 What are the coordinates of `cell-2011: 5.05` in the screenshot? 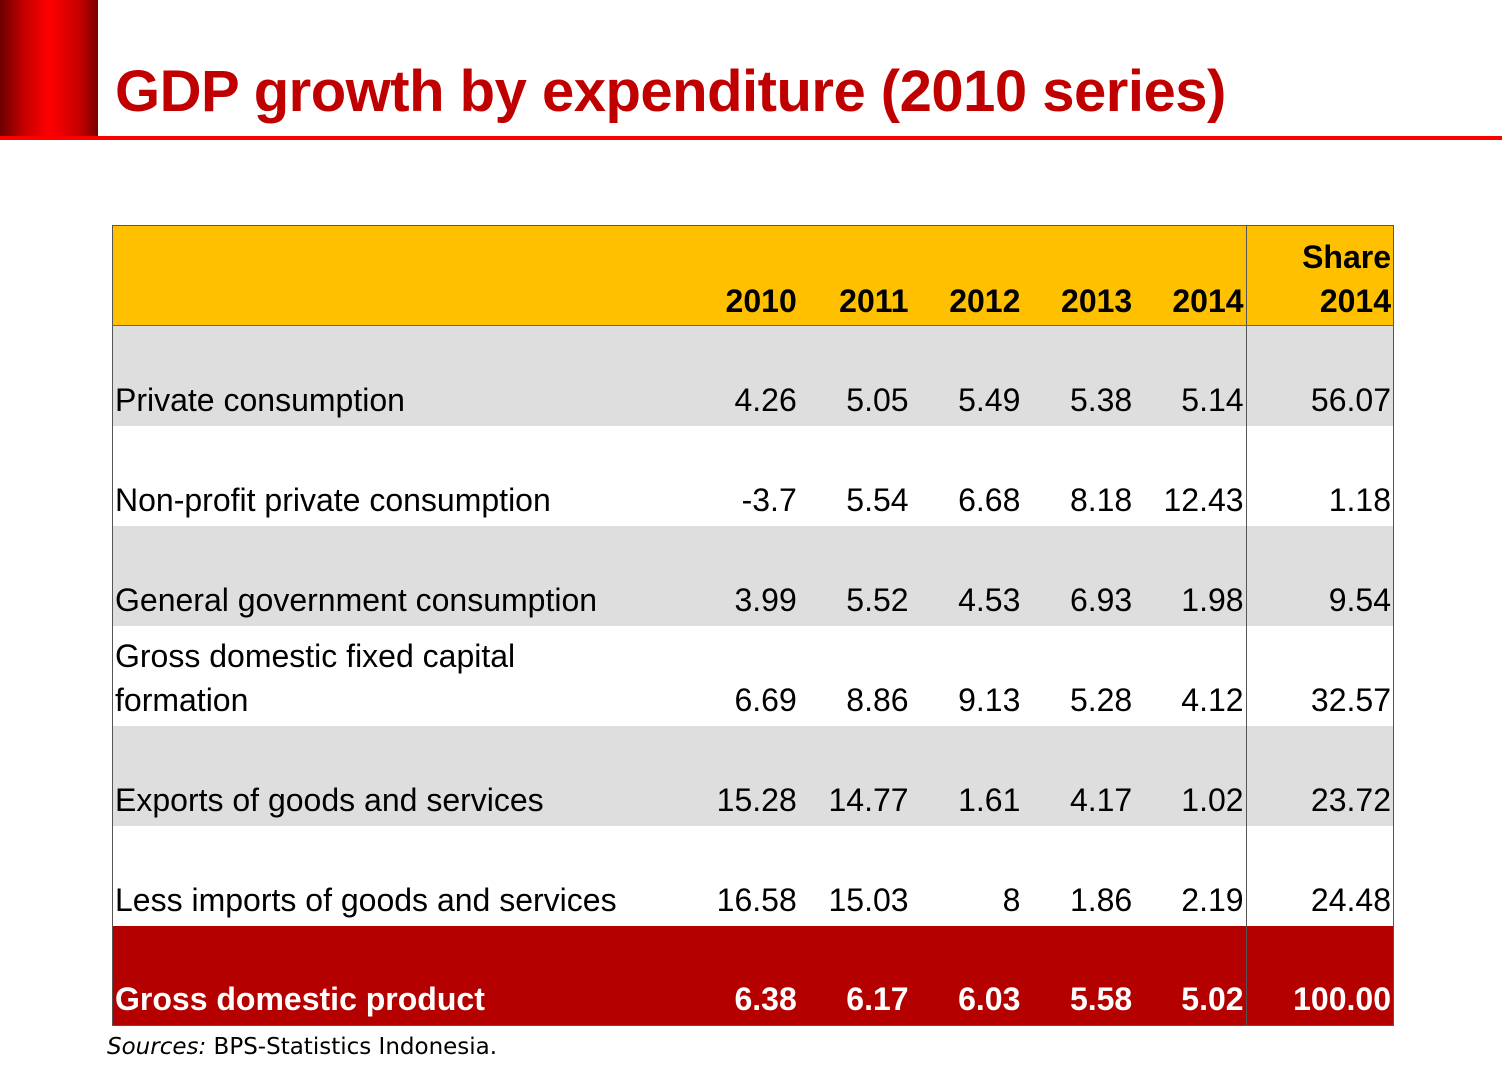 It's located at (877, 399).